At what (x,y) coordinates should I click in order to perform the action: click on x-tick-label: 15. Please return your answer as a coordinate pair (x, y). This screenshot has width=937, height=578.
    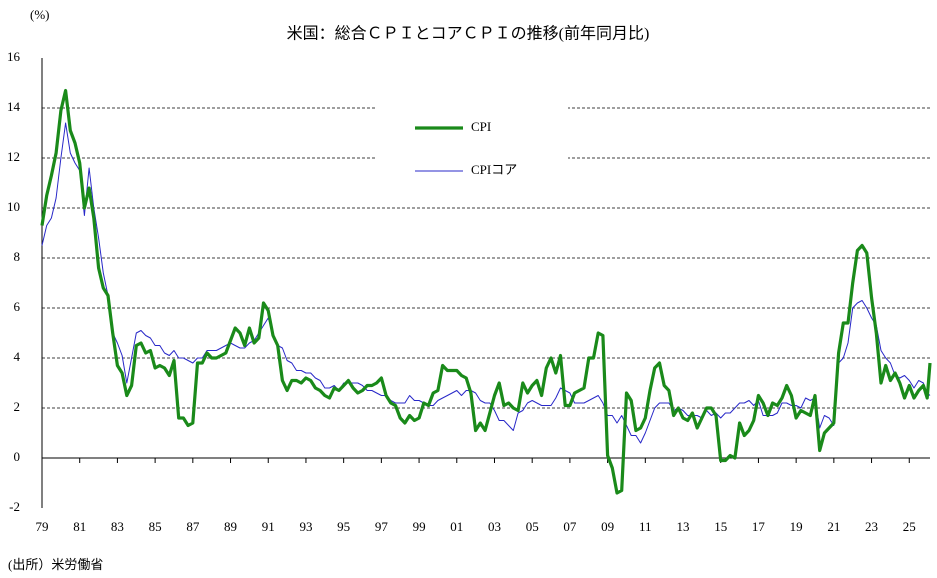
    Looking at the image, I should click on (720, 526).